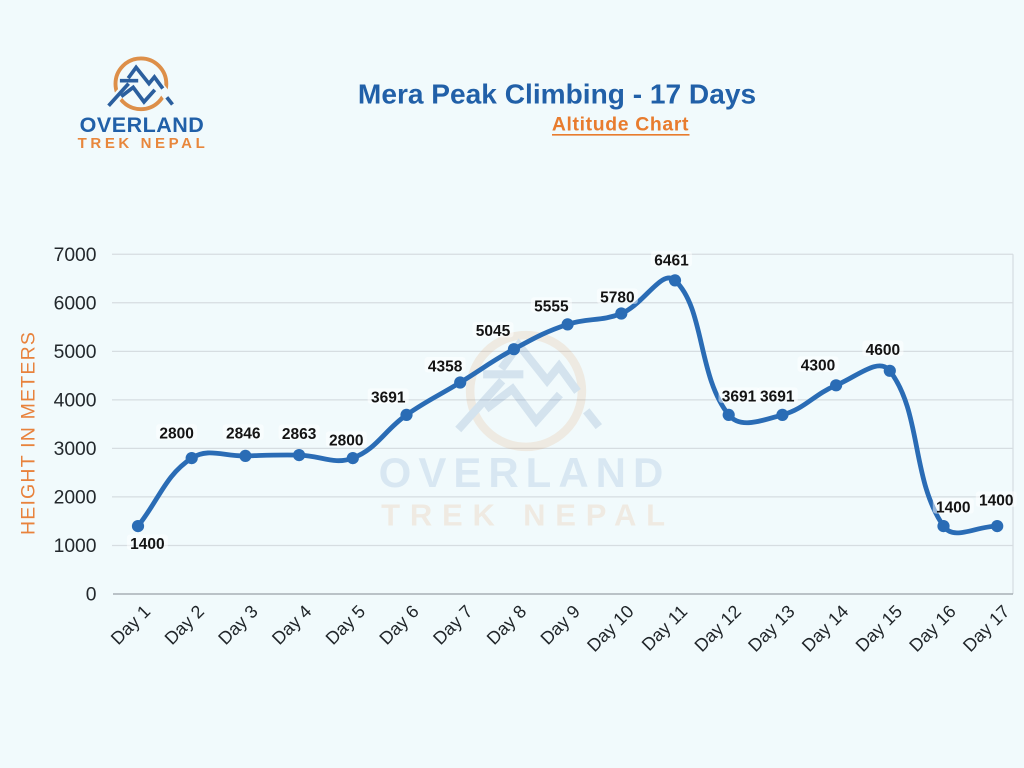  Describe the element at coordinates (243, 434) in the screenshot. I see `svg-text: 2846` at that location.